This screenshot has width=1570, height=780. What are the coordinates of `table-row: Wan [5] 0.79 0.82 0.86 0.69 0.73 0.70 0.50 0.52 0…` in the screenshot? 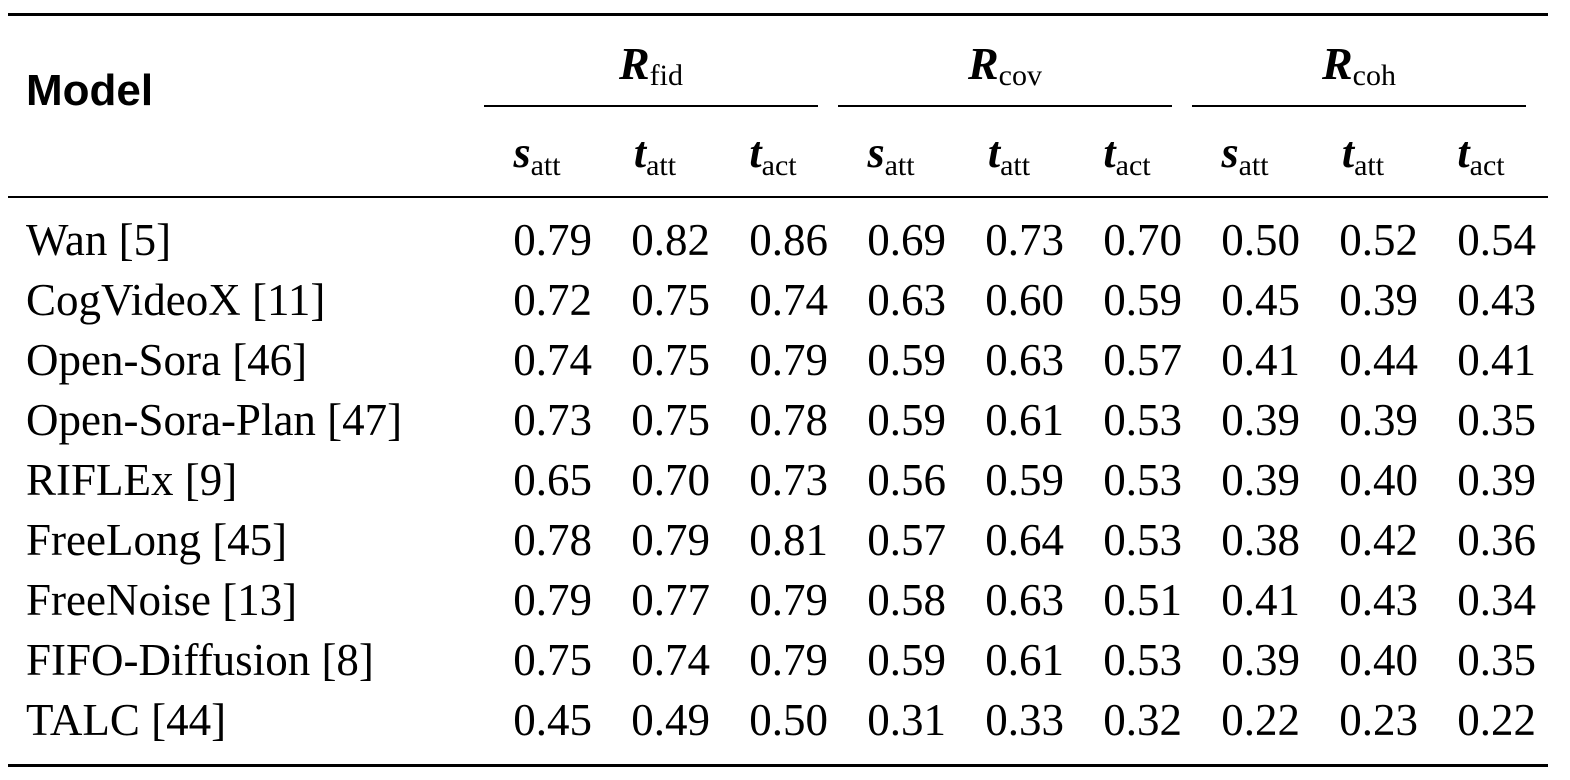 It's located at (785, 240).